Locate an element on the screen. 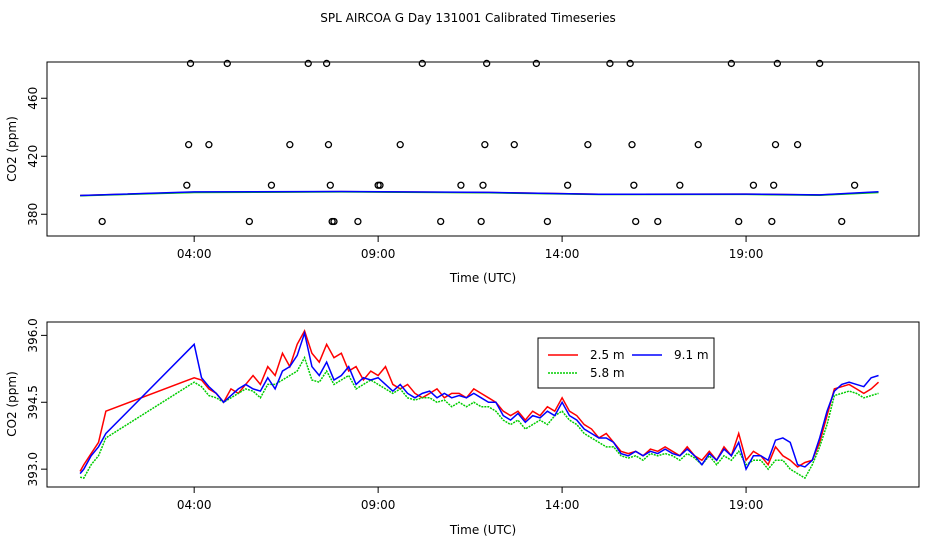 This screenshot has height=544, width=936. legend-label-2-5m: 2.5 m is located at coordinates (607, 355).